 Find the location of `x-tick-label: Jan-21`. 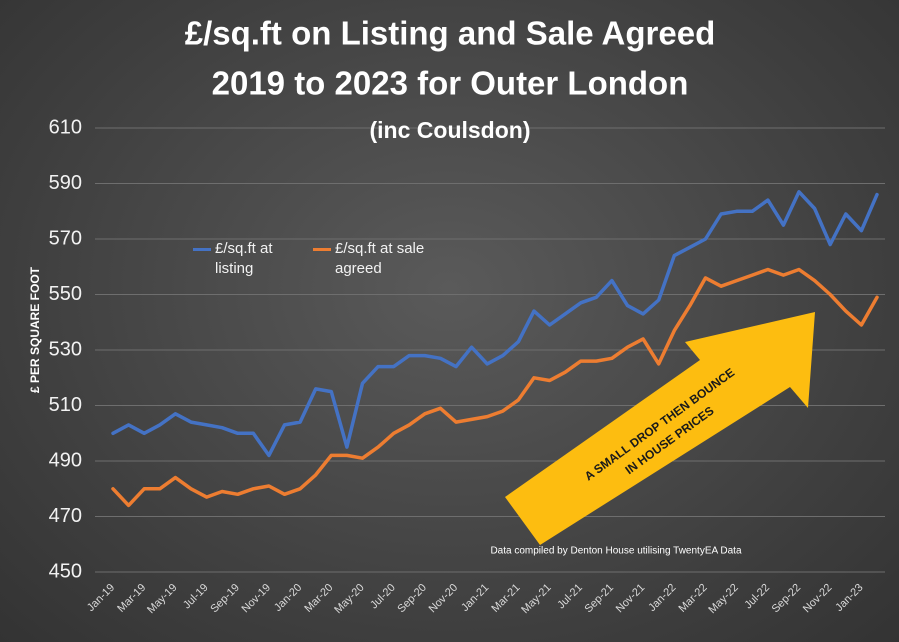

x-tick-label: Jan-21 is located at coordinates (475, 598).